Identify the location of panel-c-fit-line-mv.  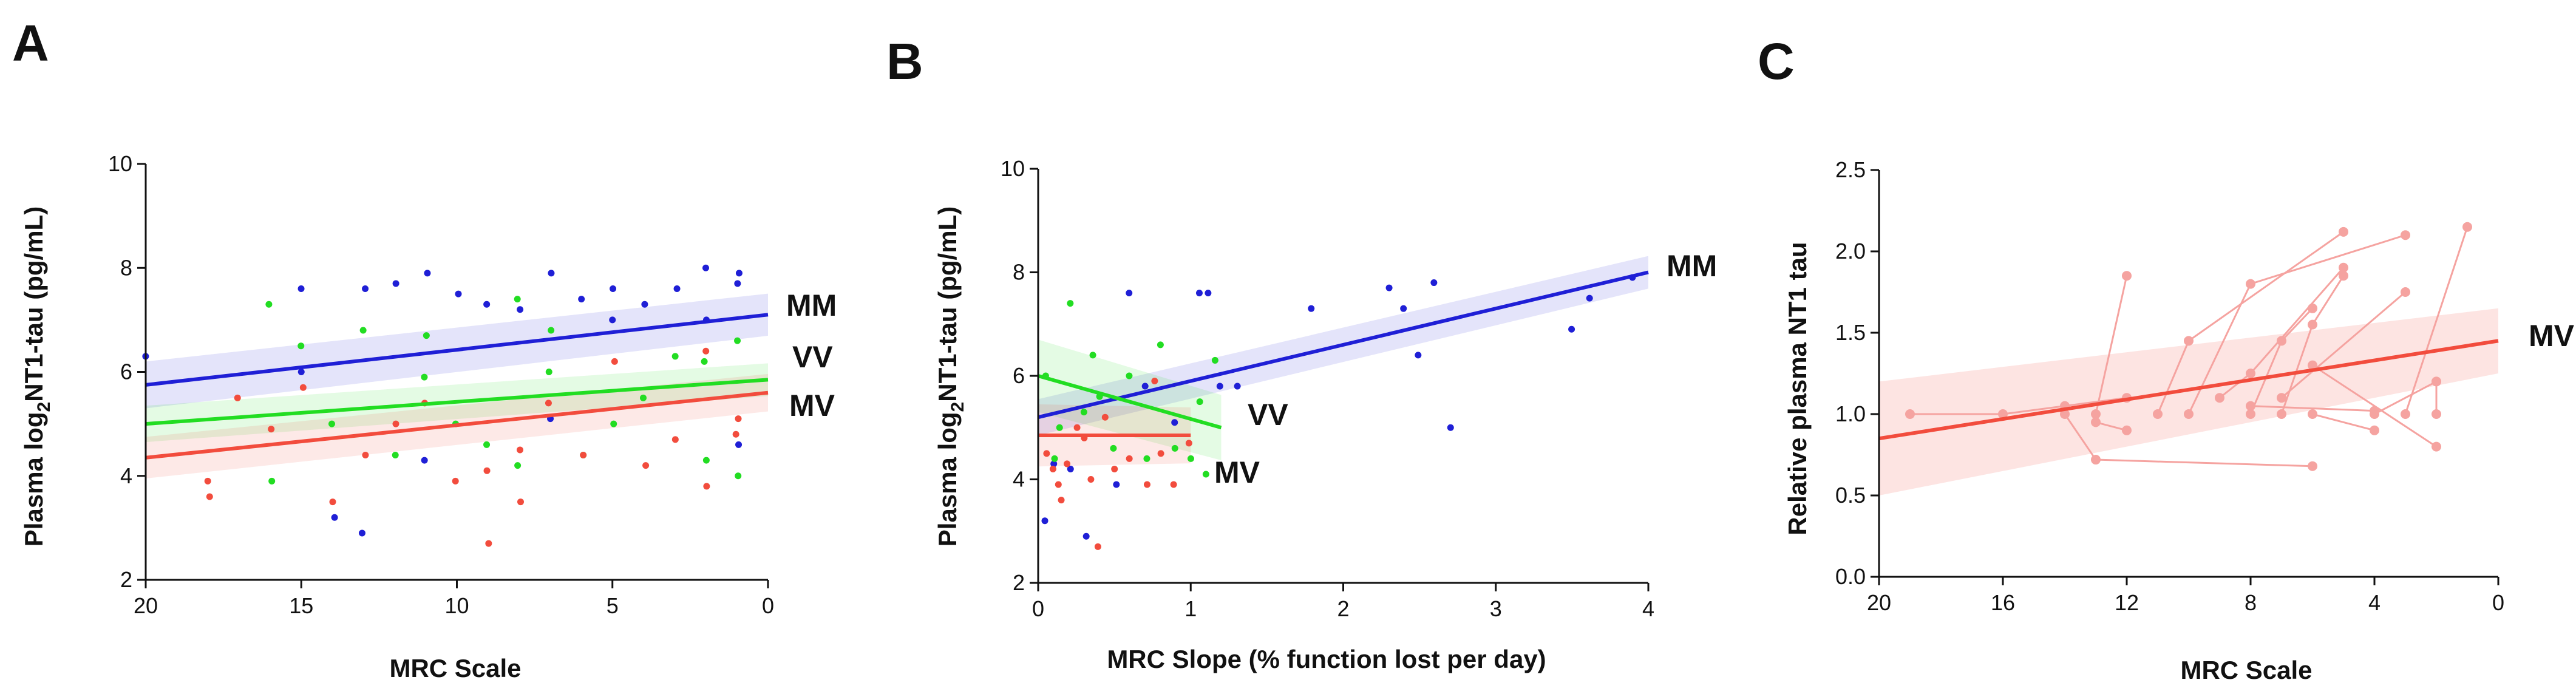
(2188, 390).